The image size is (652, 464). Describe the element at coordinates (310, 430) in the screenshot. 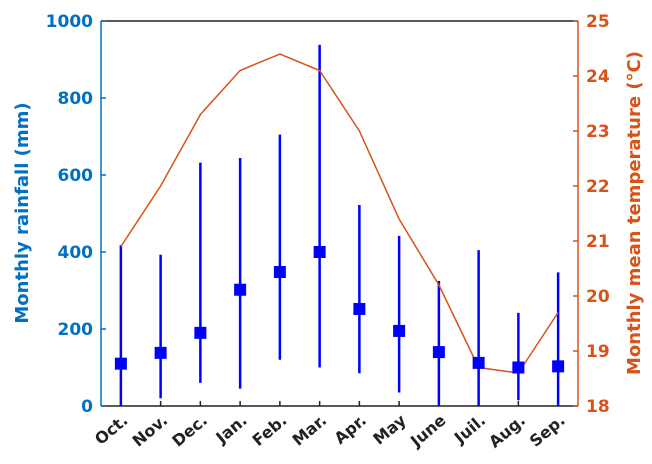

I see `x-tick-label: Mar.` at that location.